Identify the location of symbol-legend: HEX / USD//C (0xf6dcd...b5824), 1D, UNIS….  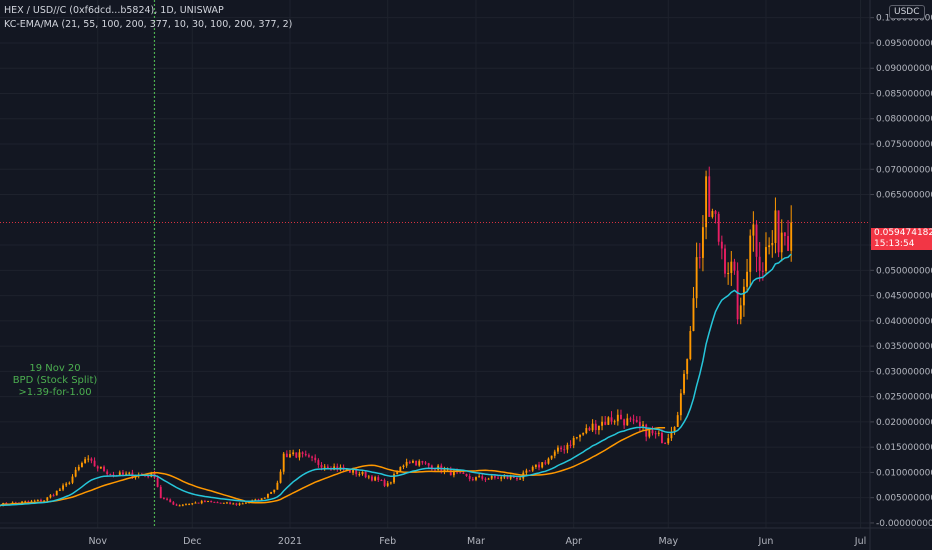
(114, 10).